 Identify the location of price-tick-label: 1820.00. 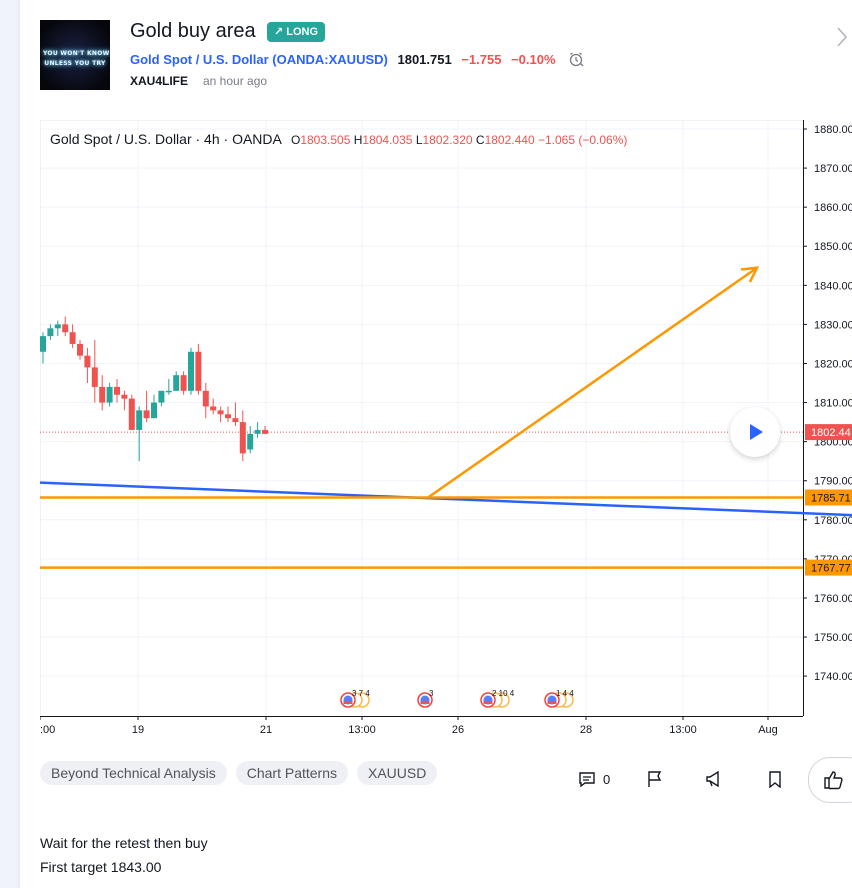
(833, 364).